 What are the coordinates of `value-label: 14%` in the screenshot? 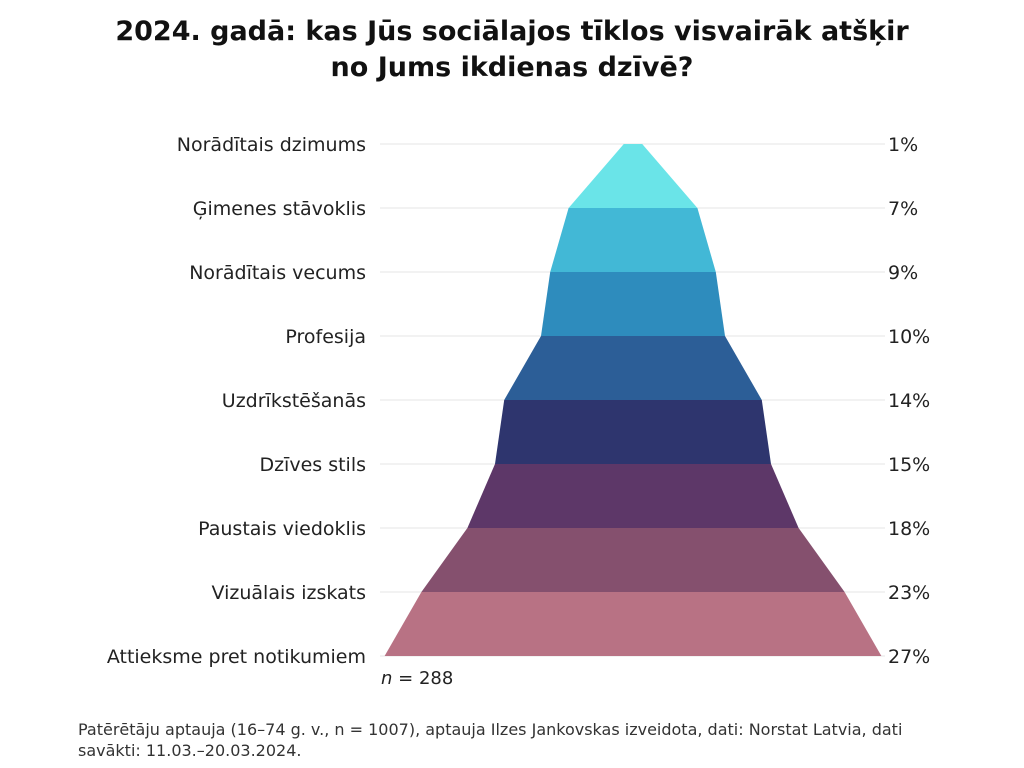 It's located at (909, 401).